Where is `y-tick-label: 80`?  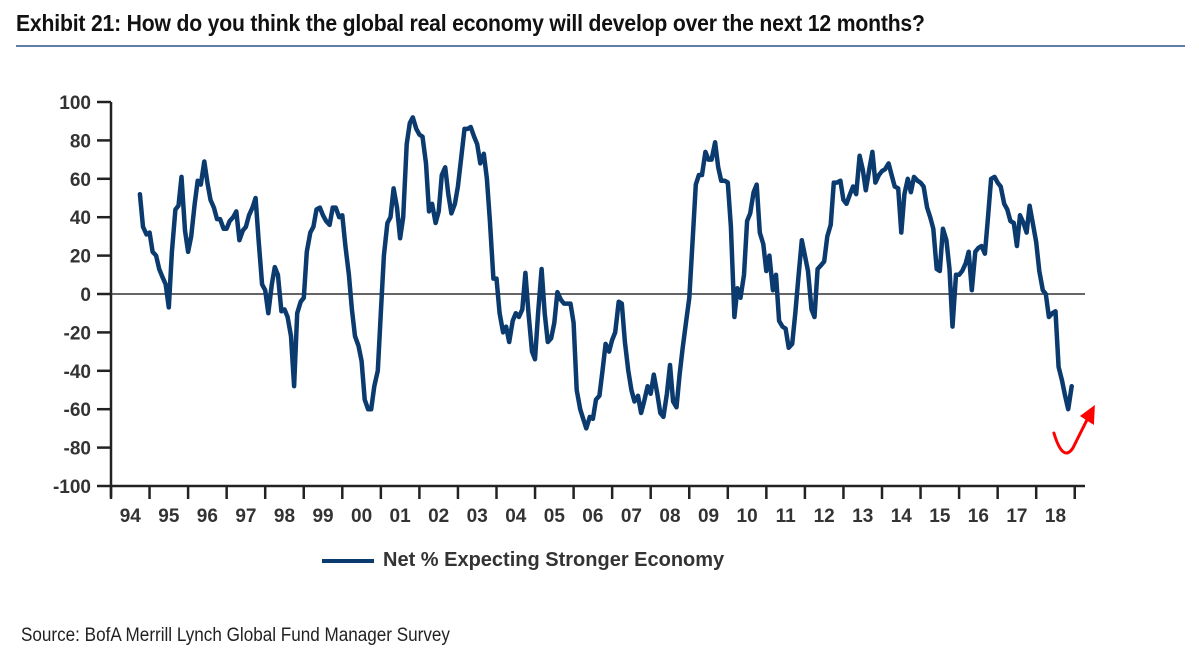
y-tick-label: 80 is located at coordinates (80, 141).